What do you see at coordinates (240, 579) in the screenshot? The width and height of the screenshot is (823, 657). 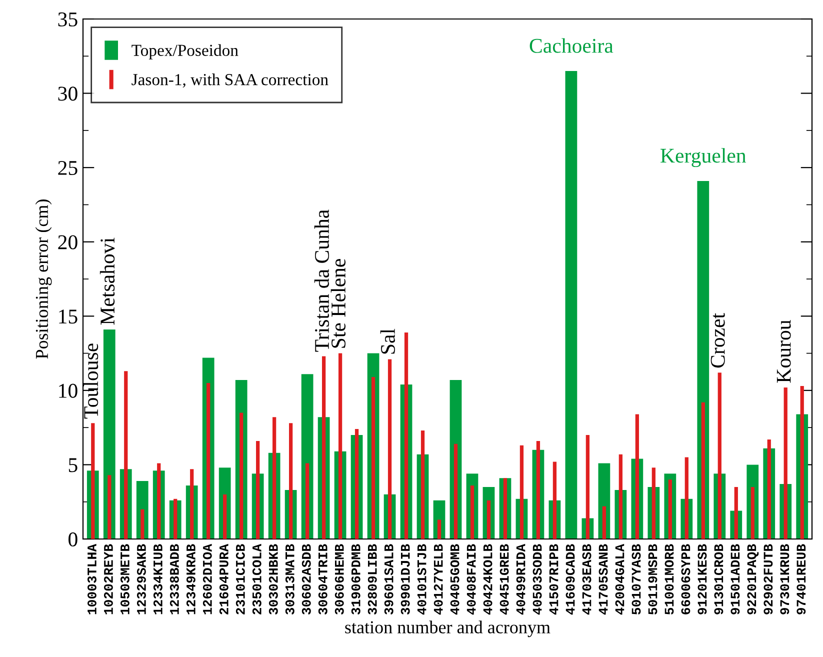 I see `x-tick-label: 23101CICB` at bounding box center [240, 579].